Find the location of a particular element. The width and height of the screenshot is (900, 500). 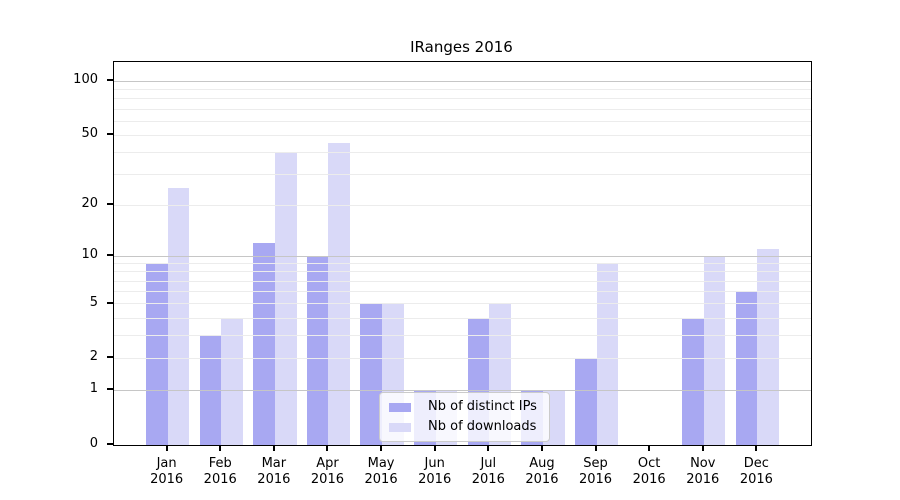

y-tick-label: 50 is located at coordinates (89, 134).